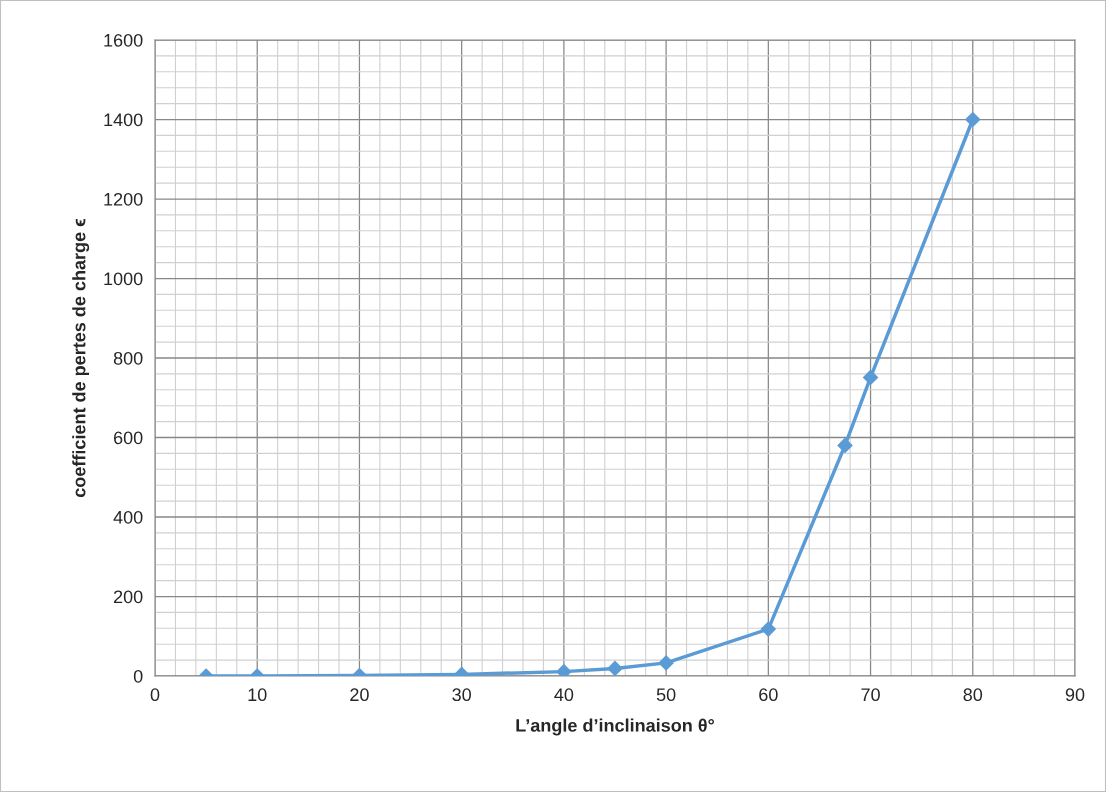 Image resolution: width=1106 pixels, height=792 pixels. What do you see at coordinates (564, 695) in the screenshot?
I see `x-tick-label: 40` at bounding box center [564, 695].